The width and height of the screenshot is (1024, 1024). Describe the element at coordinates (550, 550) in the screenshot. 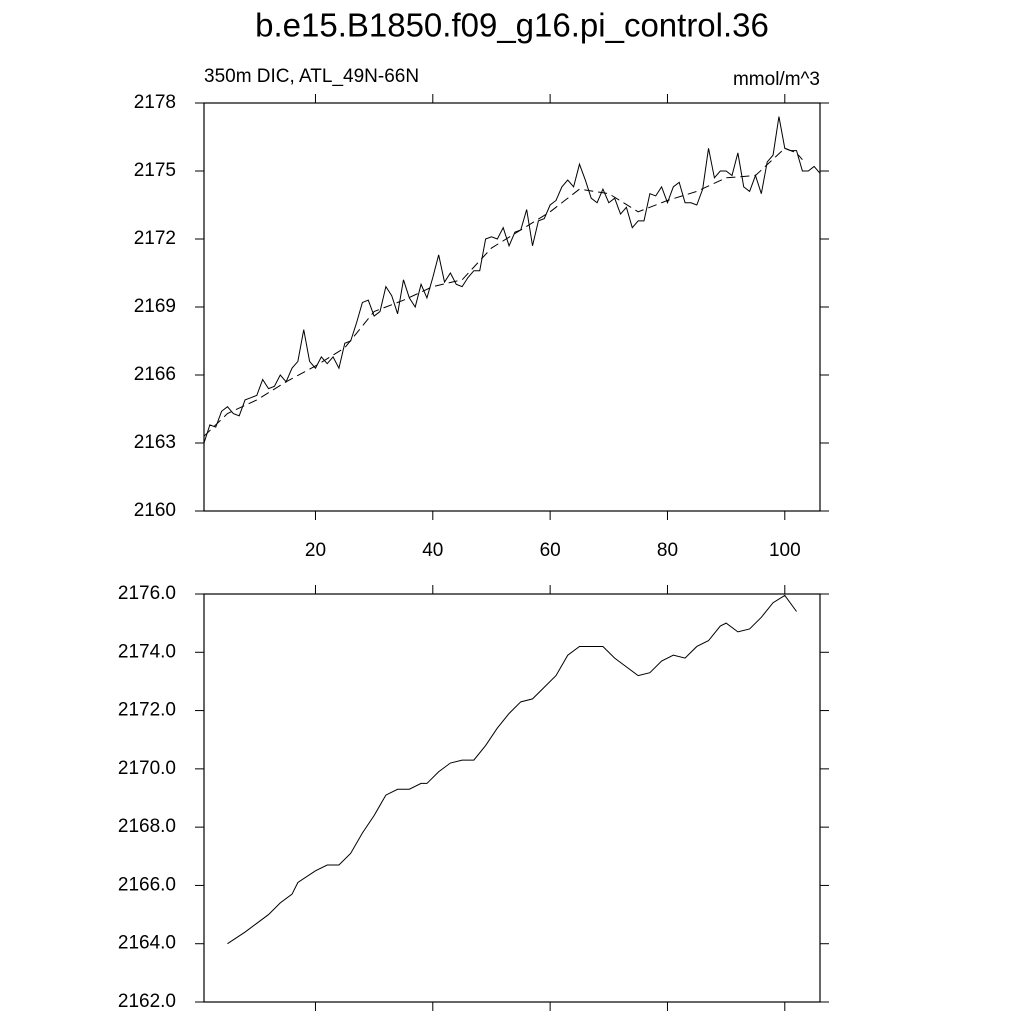

I see `x-tick-label: 60` at that location.